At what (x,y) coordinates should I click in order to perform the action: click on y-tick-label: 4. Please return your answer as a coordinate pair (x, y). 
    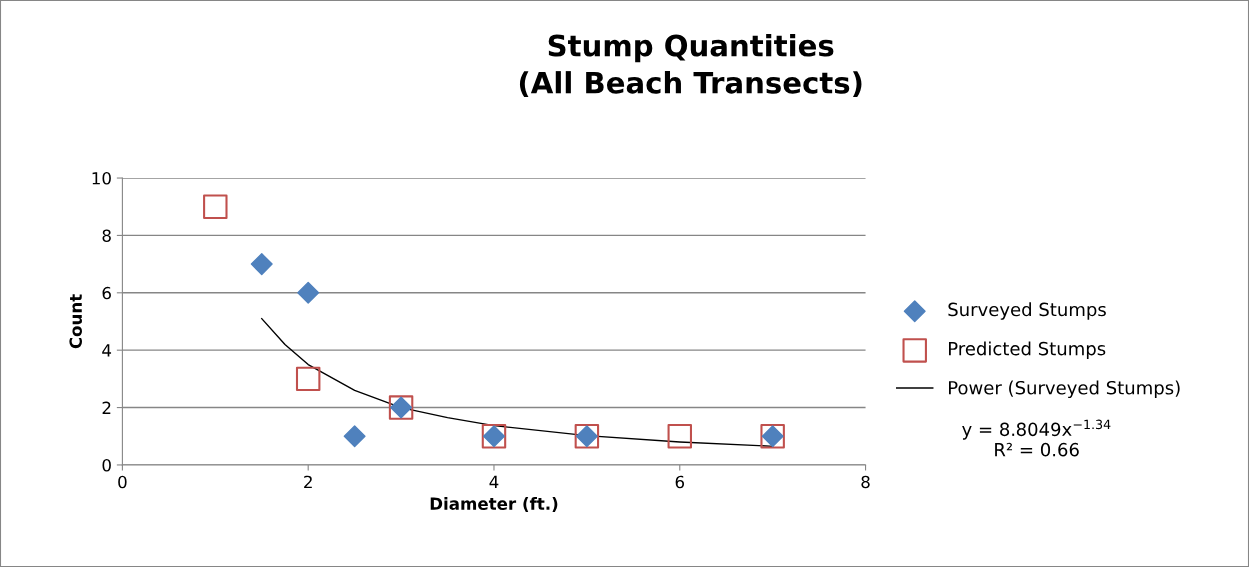
    Looking at the image, I should click on (107, 350).